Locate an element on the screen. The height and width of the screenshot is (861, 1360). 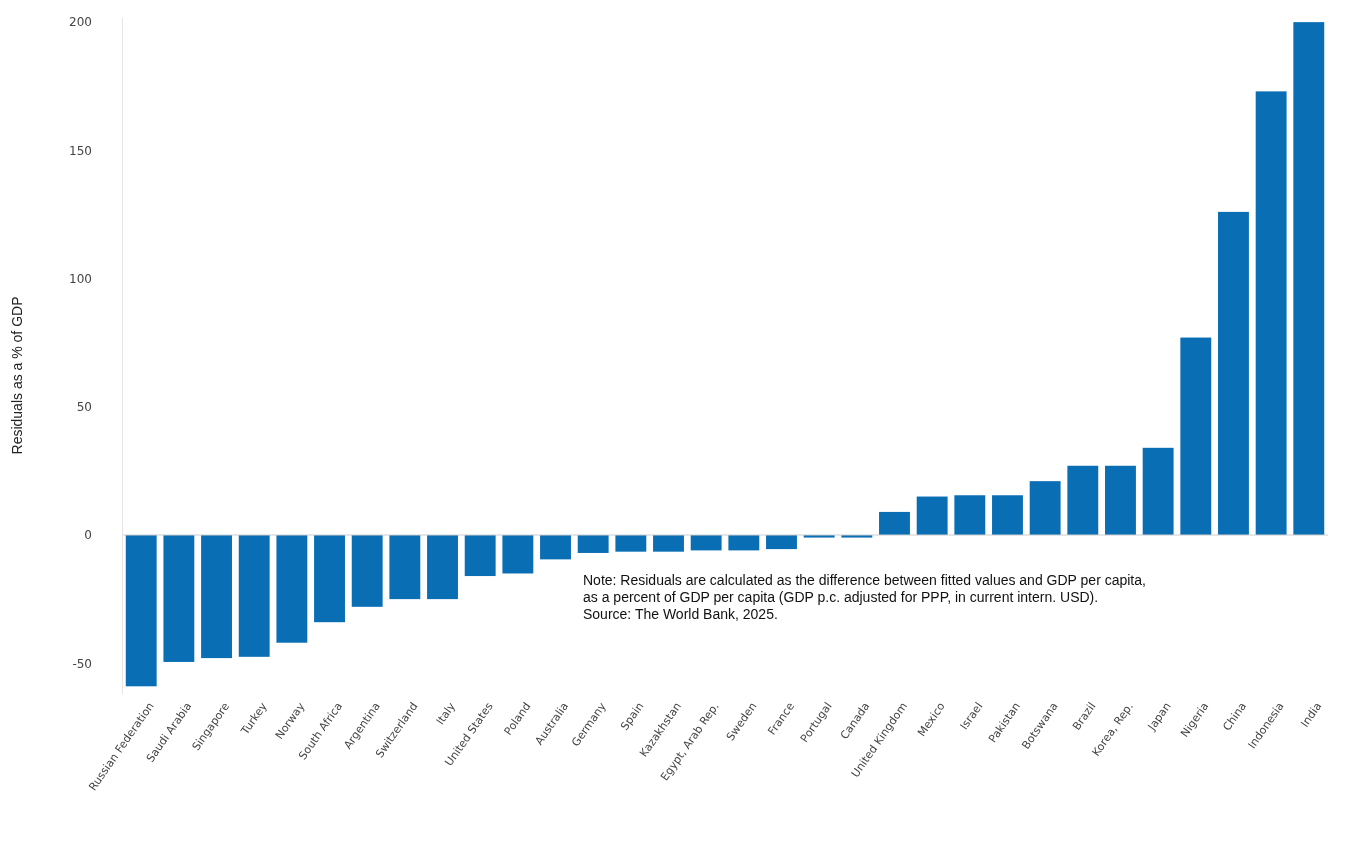
y-tick-label: 100 is located at coordinates (80, 278).